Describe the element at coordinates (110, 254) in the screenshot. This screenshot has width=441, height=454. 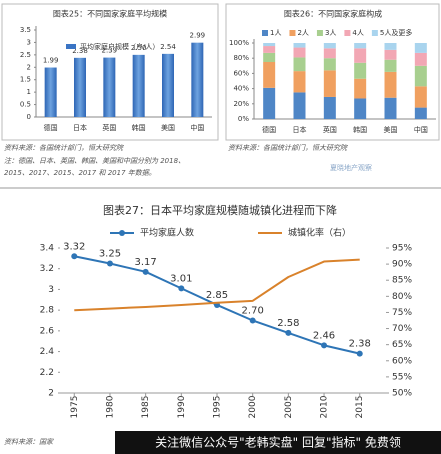
I see `data-label: 3.25` at that location.